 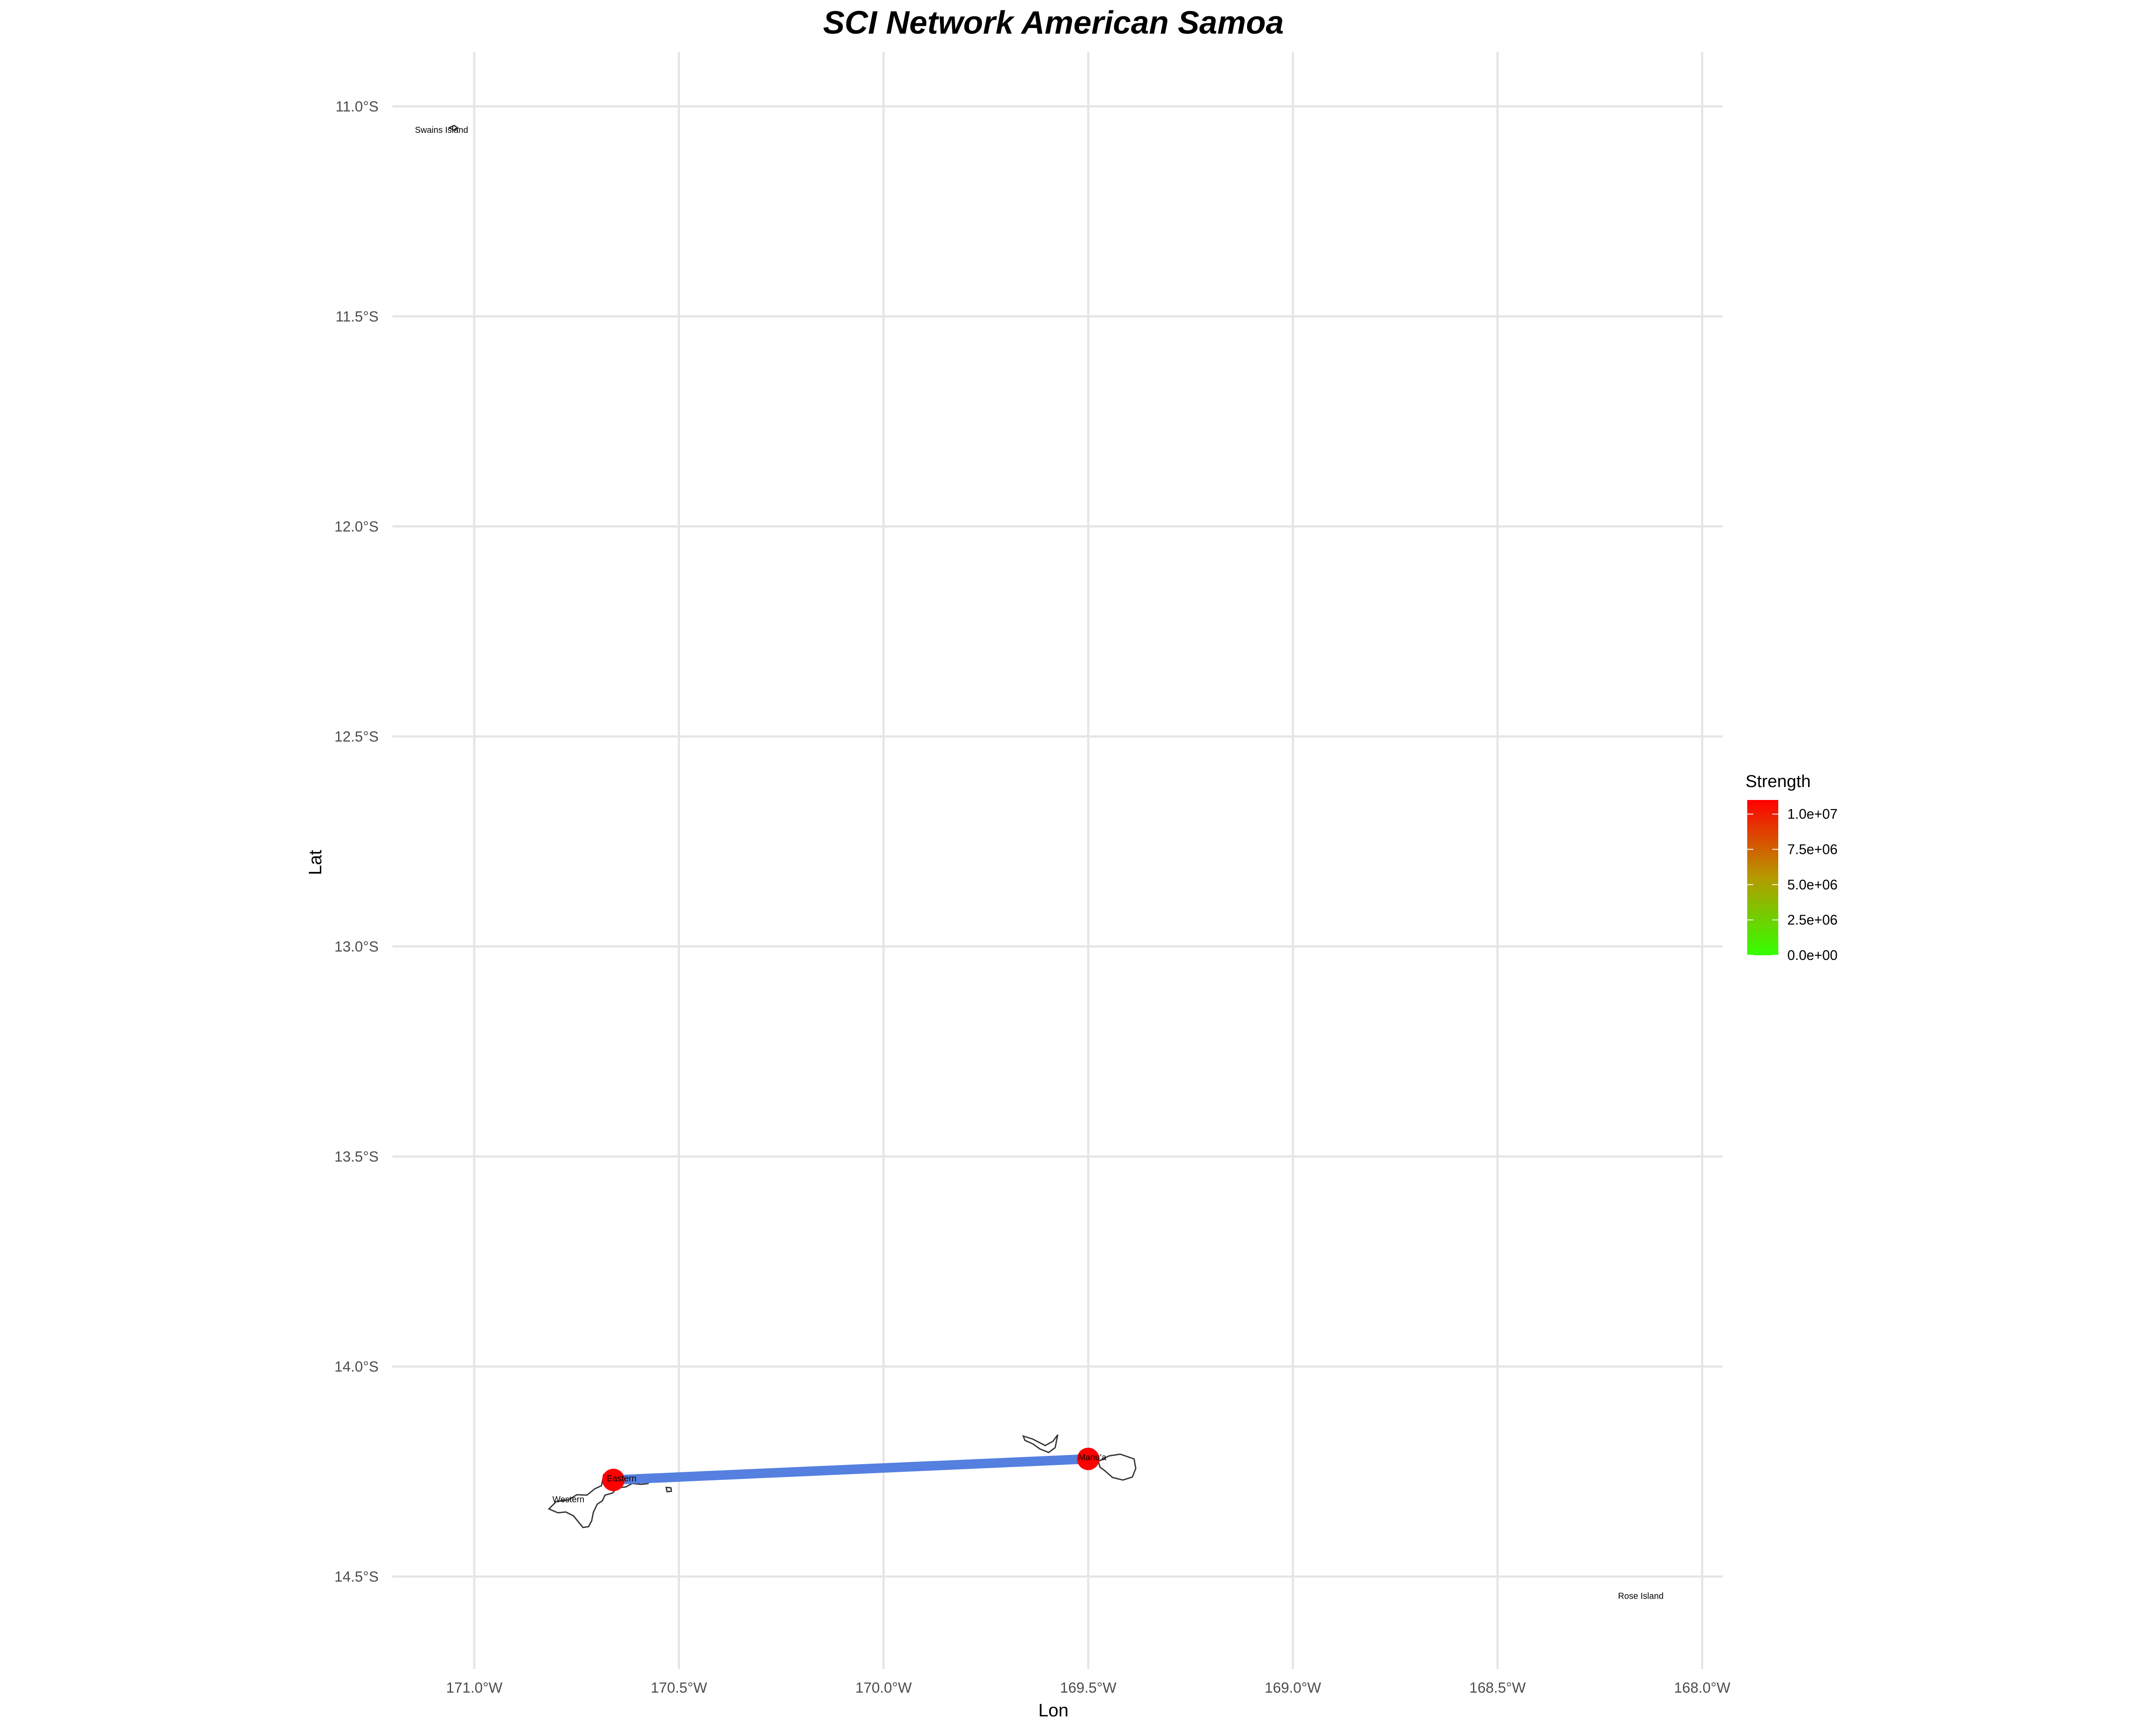 What do you see at coordinates (315, 862) in the screenshot?
I see `y-axis-title: Lat` at bounding box center [315, 862].